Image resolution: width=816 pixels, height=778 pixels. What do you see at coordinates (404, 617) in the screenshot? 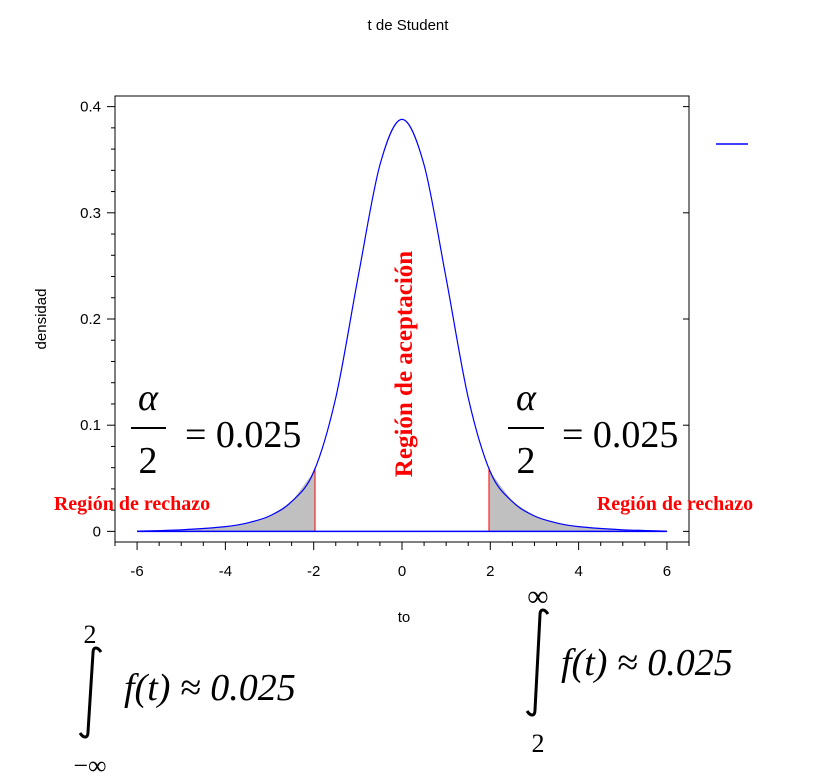
I see `x-axis-label: to` at bounding box center [404, 617].